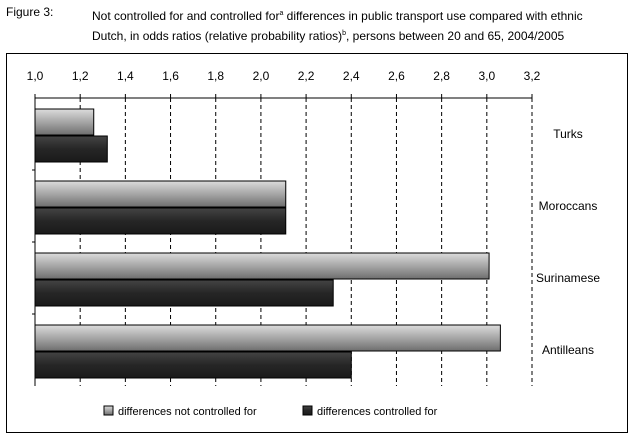 Image resolution: width=634 pixels, height=440 pixels. Describe the element at coordinates (281, 13) in the screenshot. I see `caption-sup-a: a` at that location.